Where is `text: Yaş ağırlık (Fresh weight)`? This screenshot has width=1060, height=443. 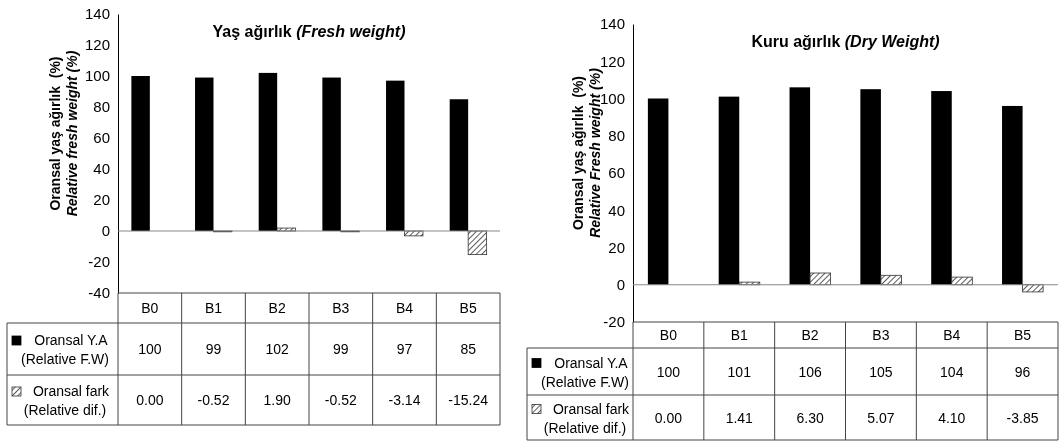
text: Yaş ağırlık (Fresh weight) is located at coordinates (309, 31).